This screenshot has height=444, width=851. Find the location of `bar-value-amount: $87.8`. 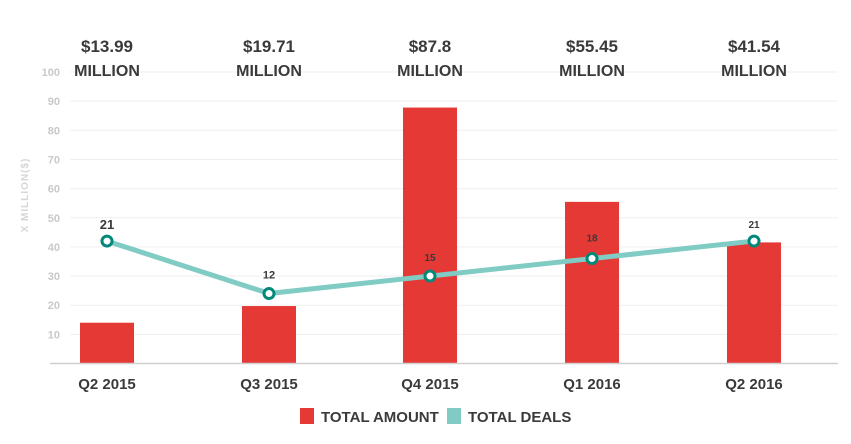

bar-value-amount: $87.8 is located at coordinates (430, 46).